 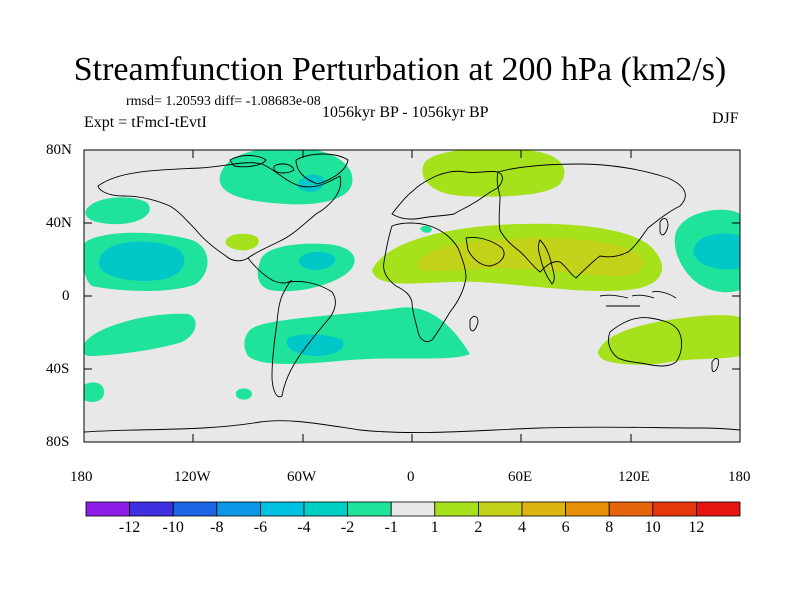 I want to click on colorbar-label: -10, so click(x=173, y=527).